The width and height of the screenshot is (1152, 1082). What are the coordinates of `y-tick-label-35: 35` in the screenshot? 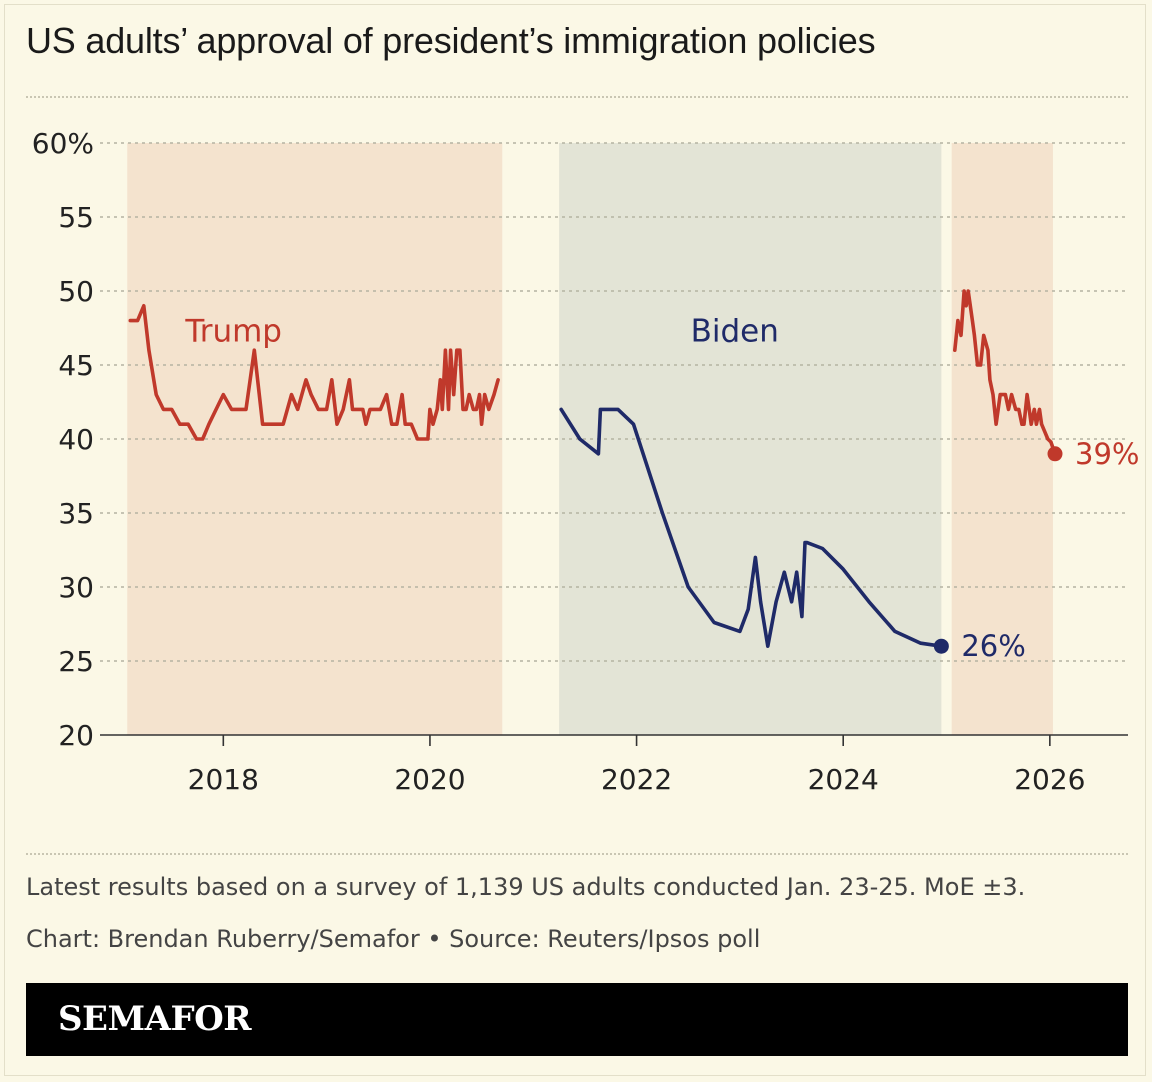 It's located at (76, 513).